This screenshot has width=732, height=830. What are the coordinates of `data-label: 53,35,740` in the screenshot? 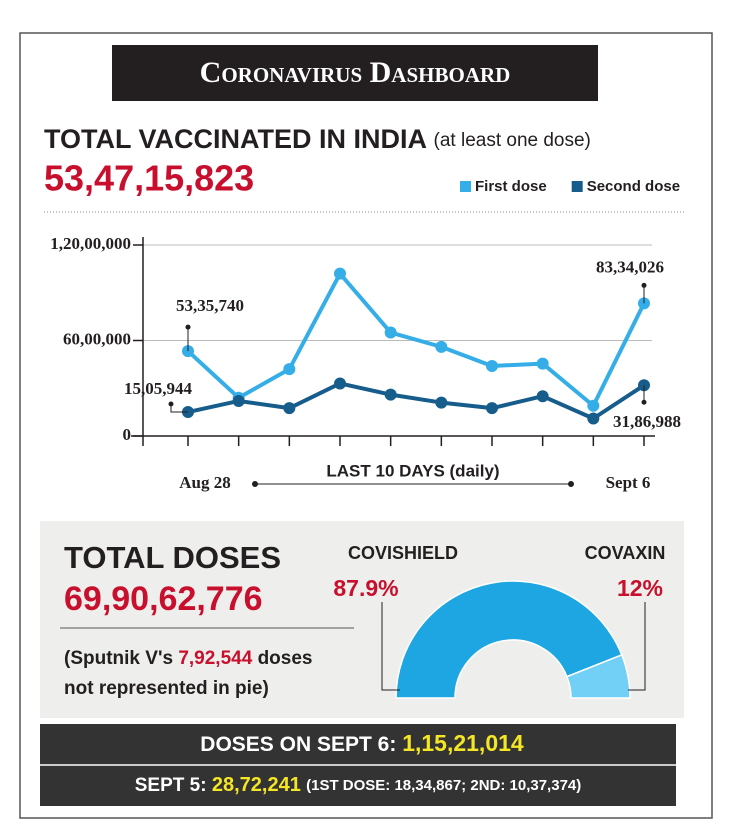 It's located at (210, 305).